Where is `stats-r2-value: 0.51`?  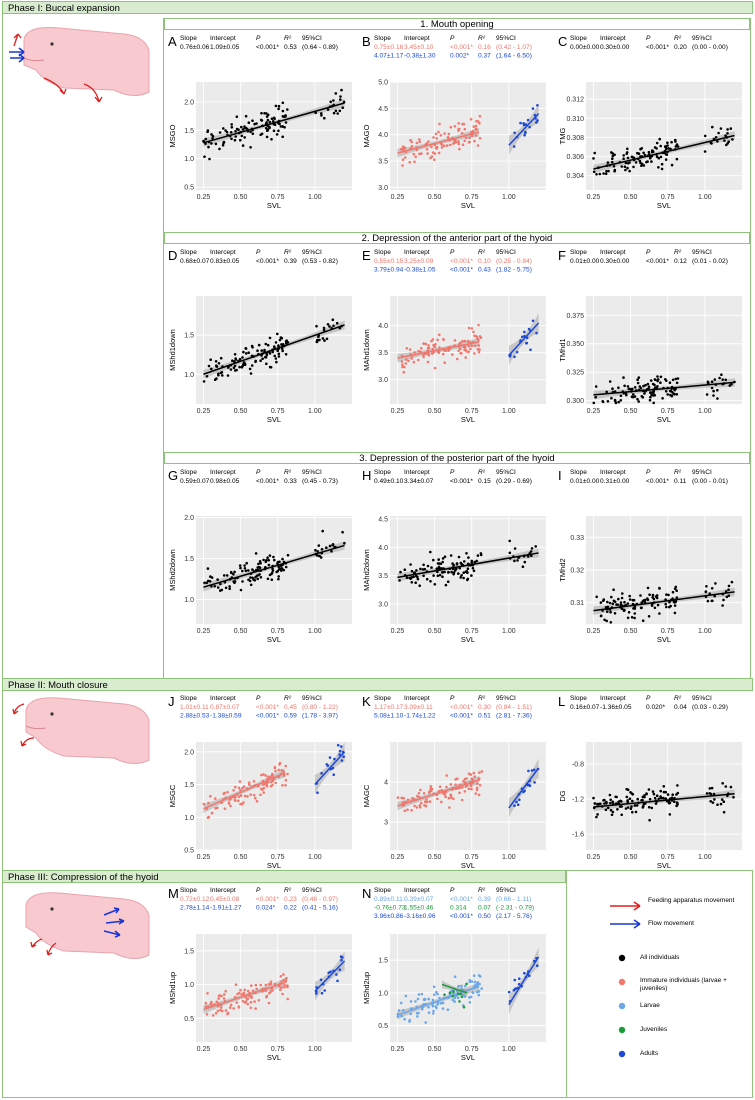
stats-r2-value: 0.51 is located at coordinates (484, 716).